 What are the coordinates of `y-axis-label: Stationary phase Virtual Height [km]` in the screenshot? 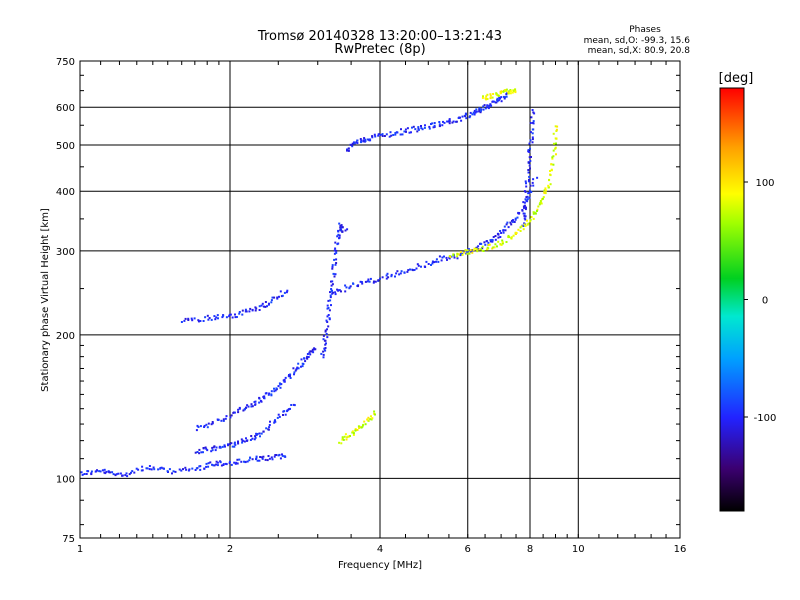 It's located at (45, 300).